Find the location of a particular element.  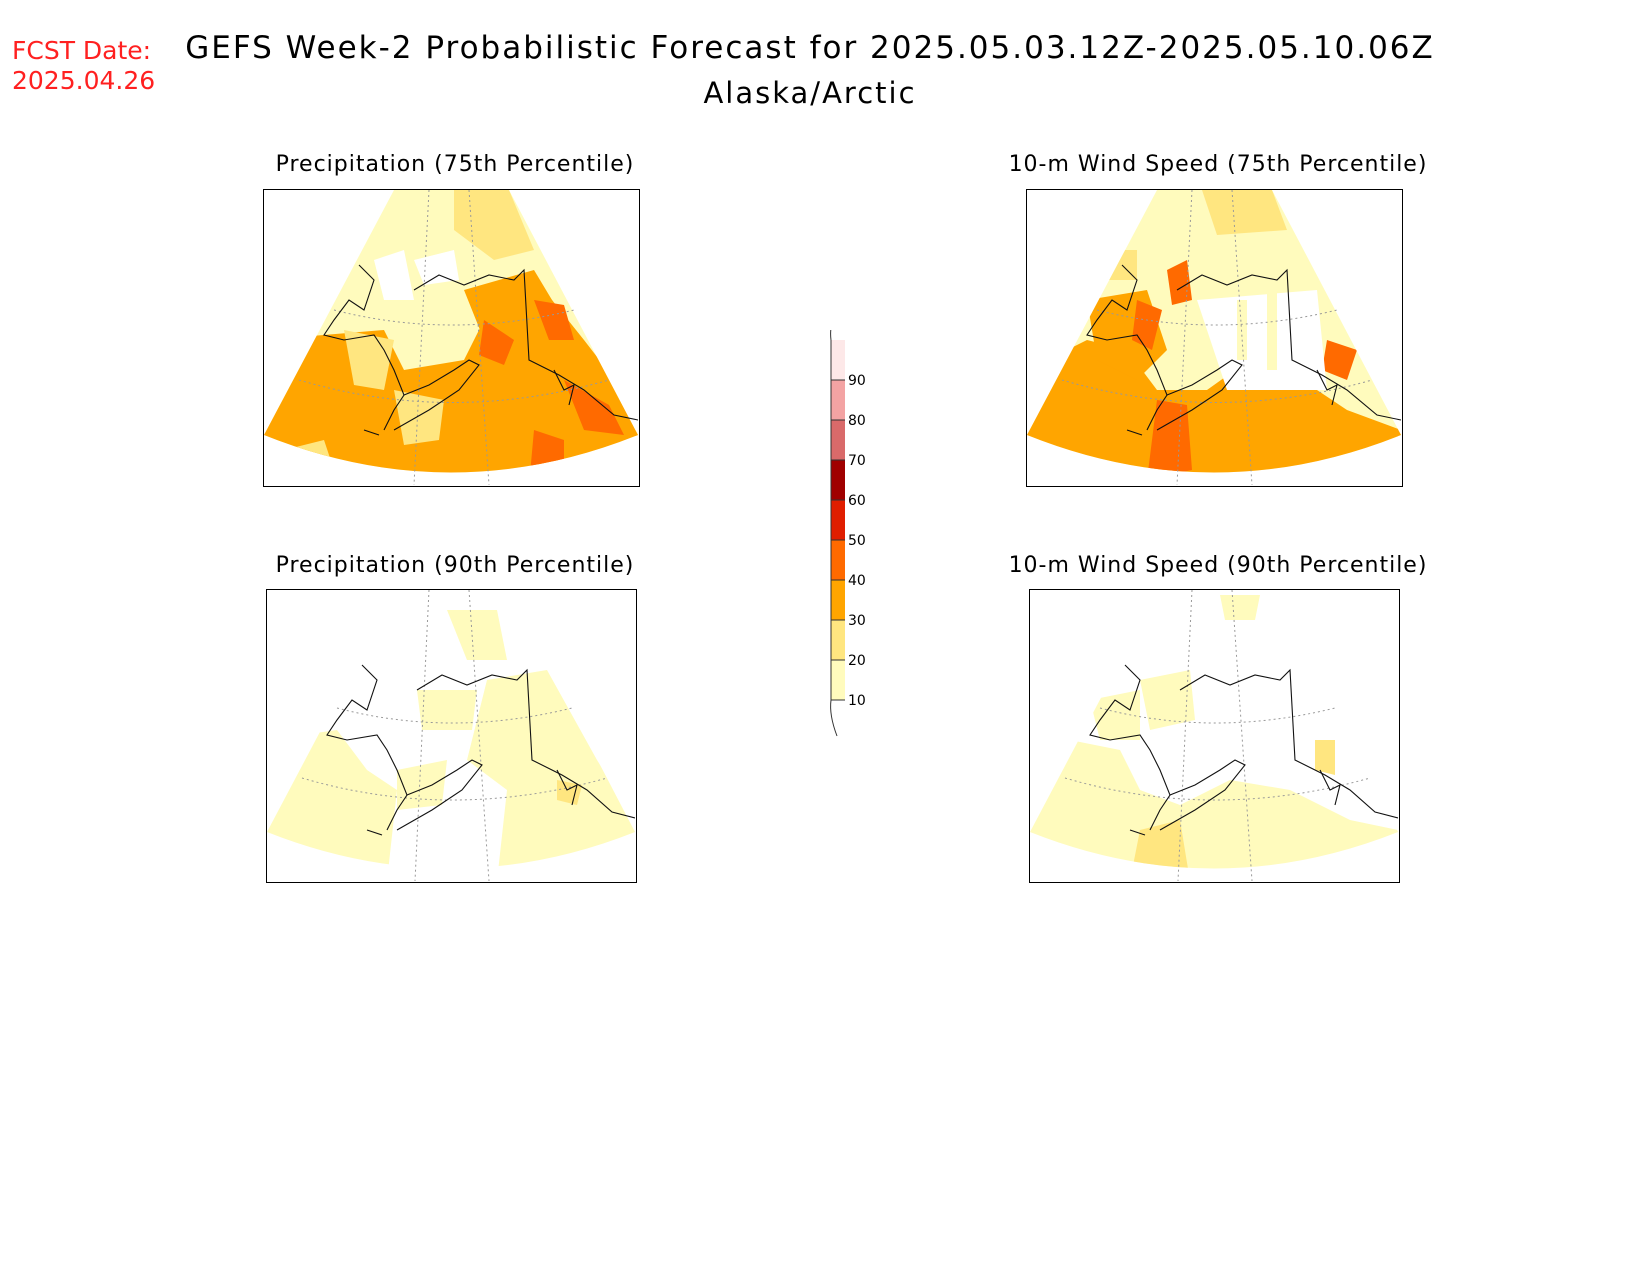

precip-75-field is located at coordinates (451, 331).